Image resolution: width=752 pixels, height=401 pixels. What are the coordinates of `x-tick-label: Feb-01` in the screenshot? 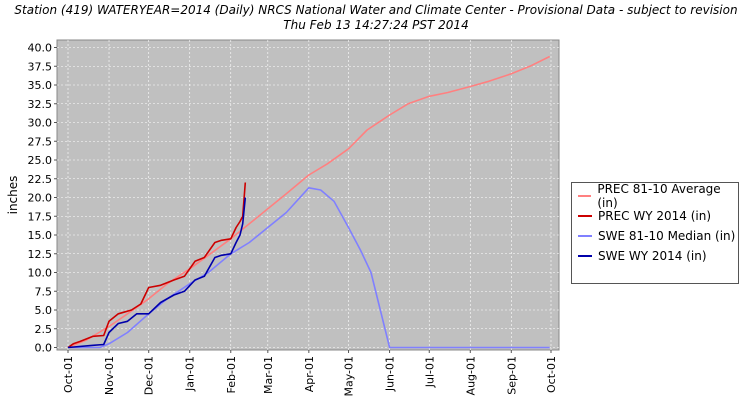 It's located at (231, 374).